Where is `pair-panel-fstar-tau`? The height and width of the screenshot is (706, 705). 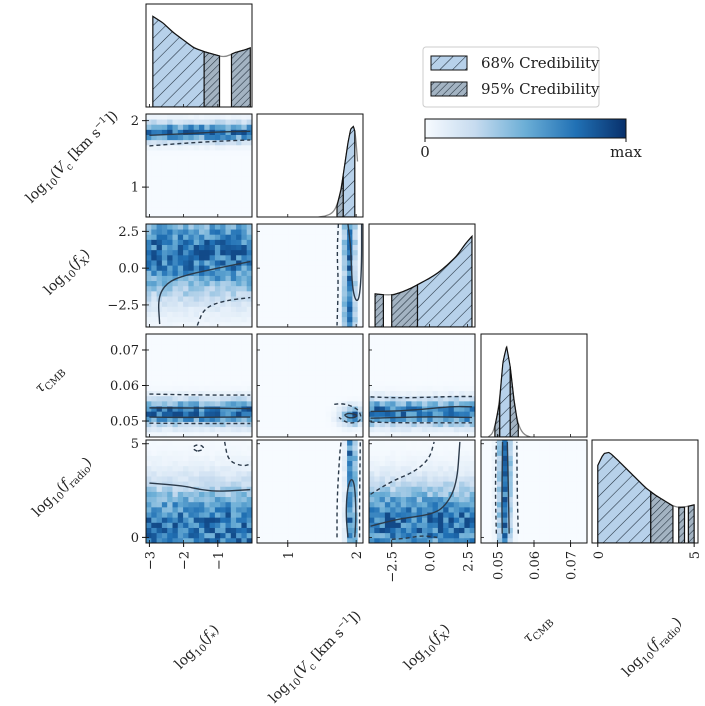
pair-panel-fstar-tau is located at coordinates (199, 385).